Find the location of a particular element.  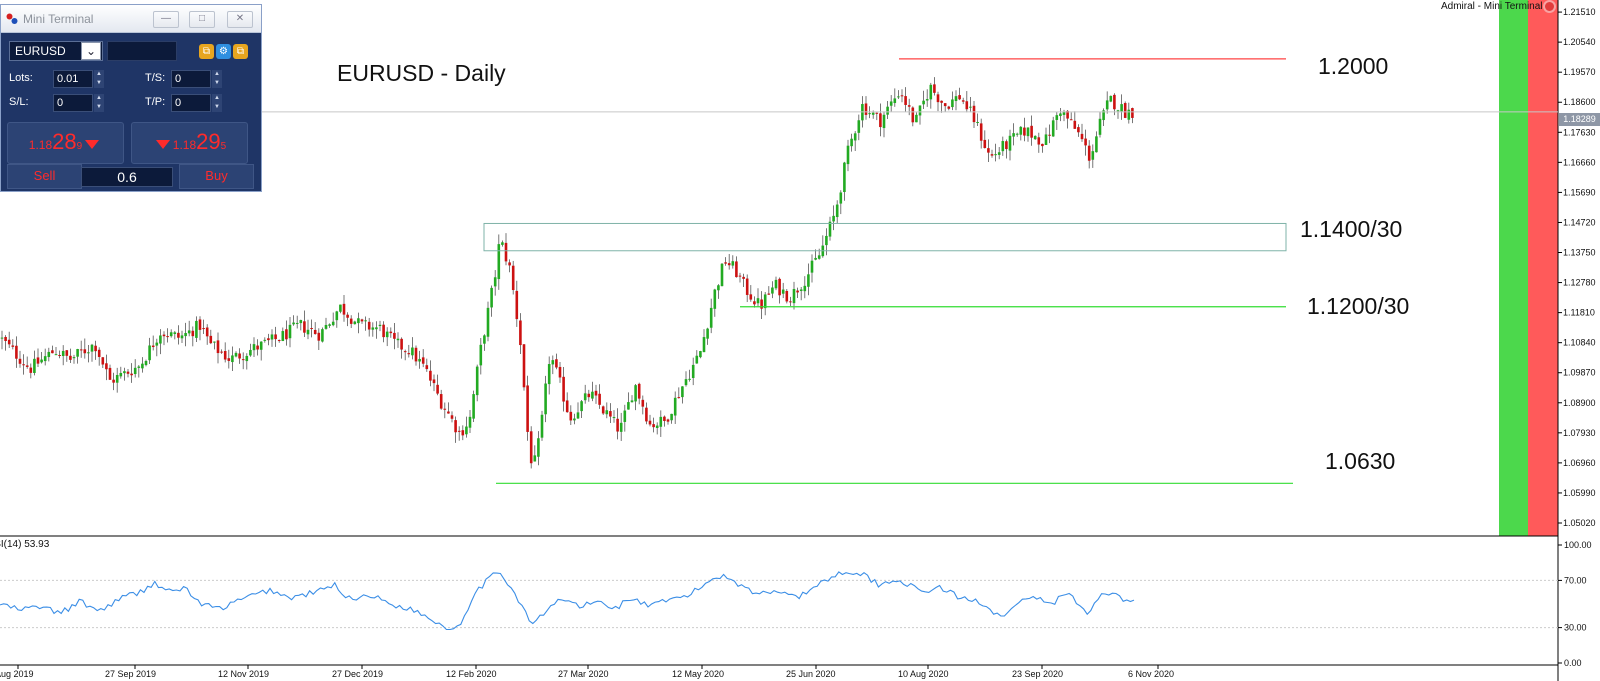

buy-button: Buy is located at coordinates (216, 176).